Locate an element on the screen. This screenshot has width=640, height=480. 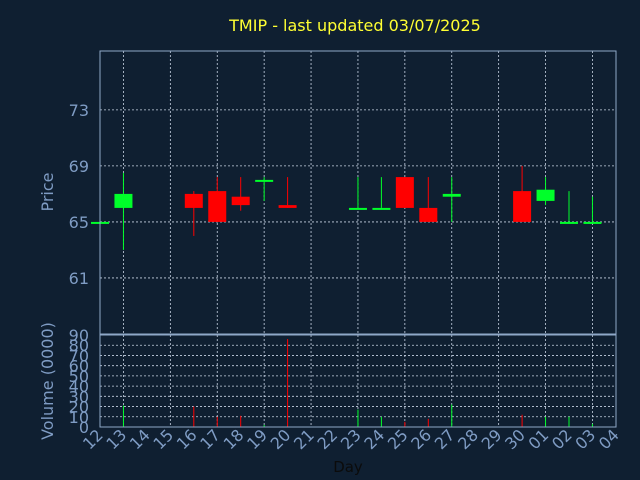
price-y-label: Price is located at coordinates (47, 191).